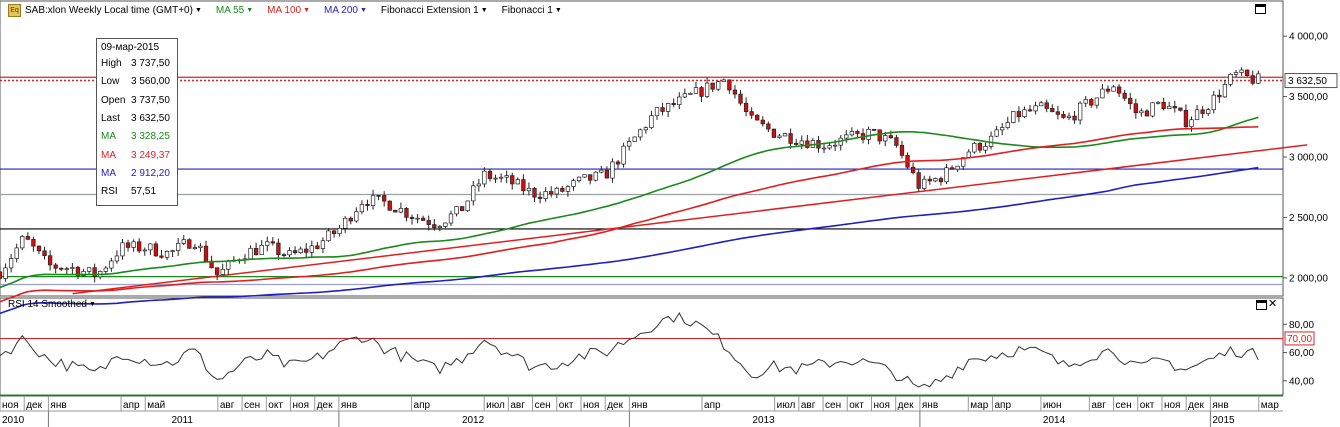 The height and width of the screenshot is (427, 1340). Describe the element at coordinates (345, 10) in the screenshot. I see `ma200-selector: MA 200 ▼` at that location.